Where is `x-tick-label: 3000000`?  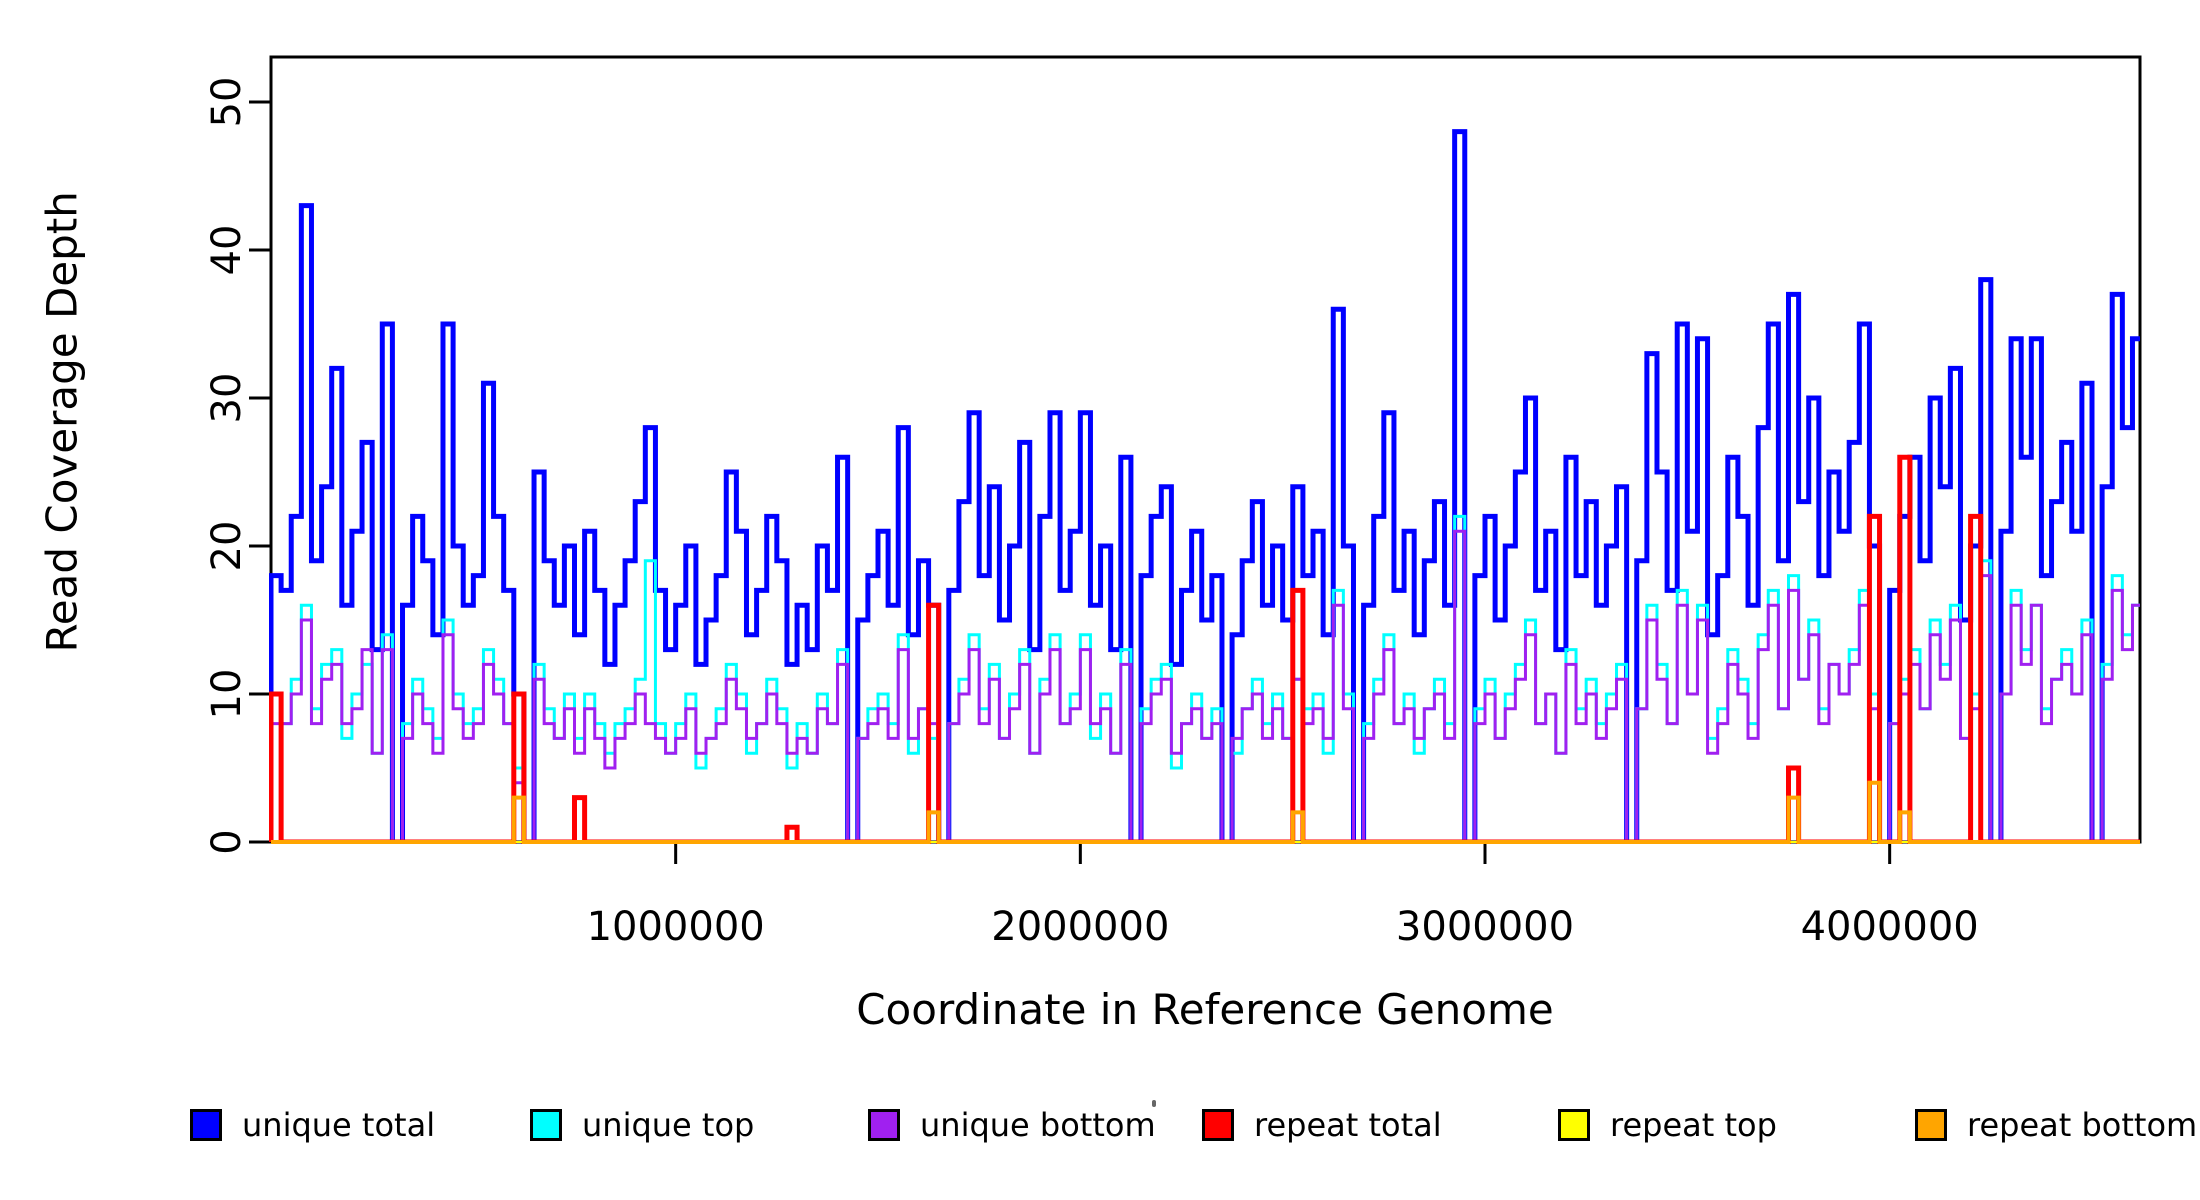
x-tick-label: 3000000 is located at coordinates (1485, 927).